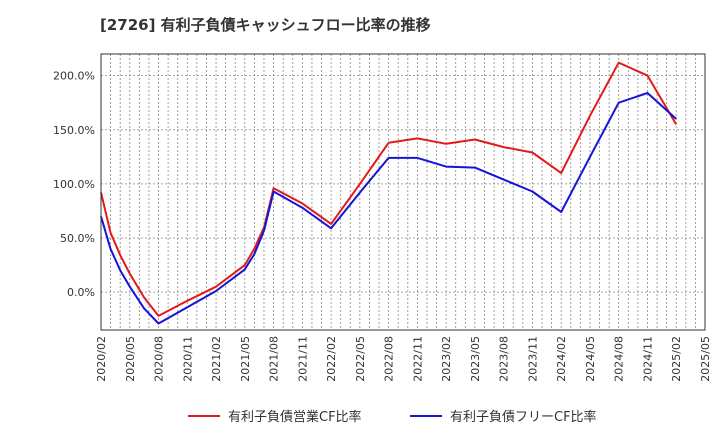  I want to click on x-tick-label-18: 2024/08, so click(619, 359).